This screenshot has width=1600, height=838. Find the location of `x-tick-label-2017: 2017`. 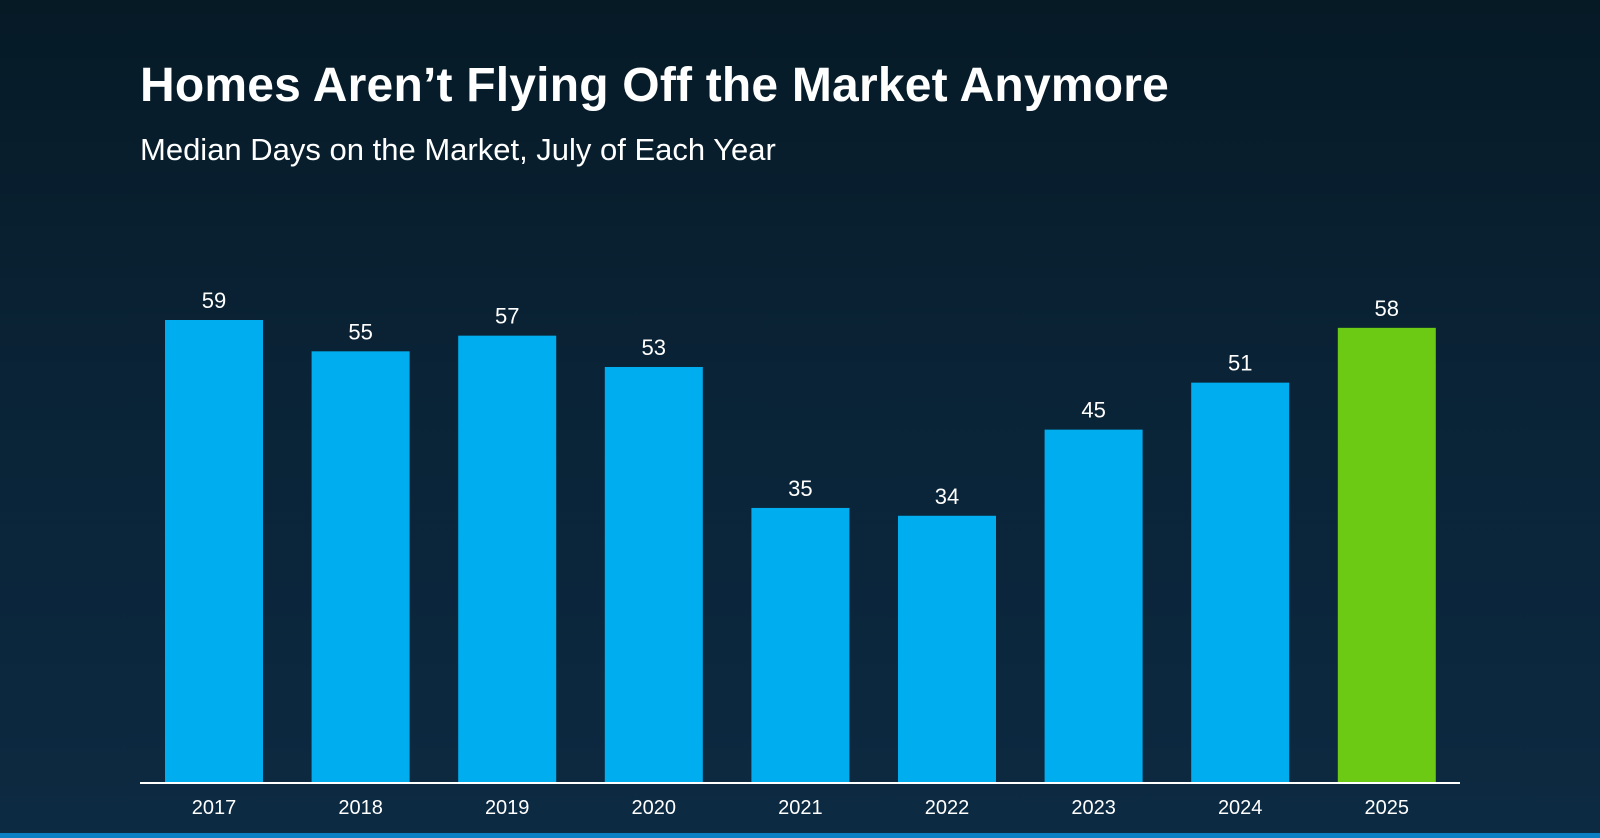

x-tick-label-2017: 2017 is located at coordinates (214, 808).